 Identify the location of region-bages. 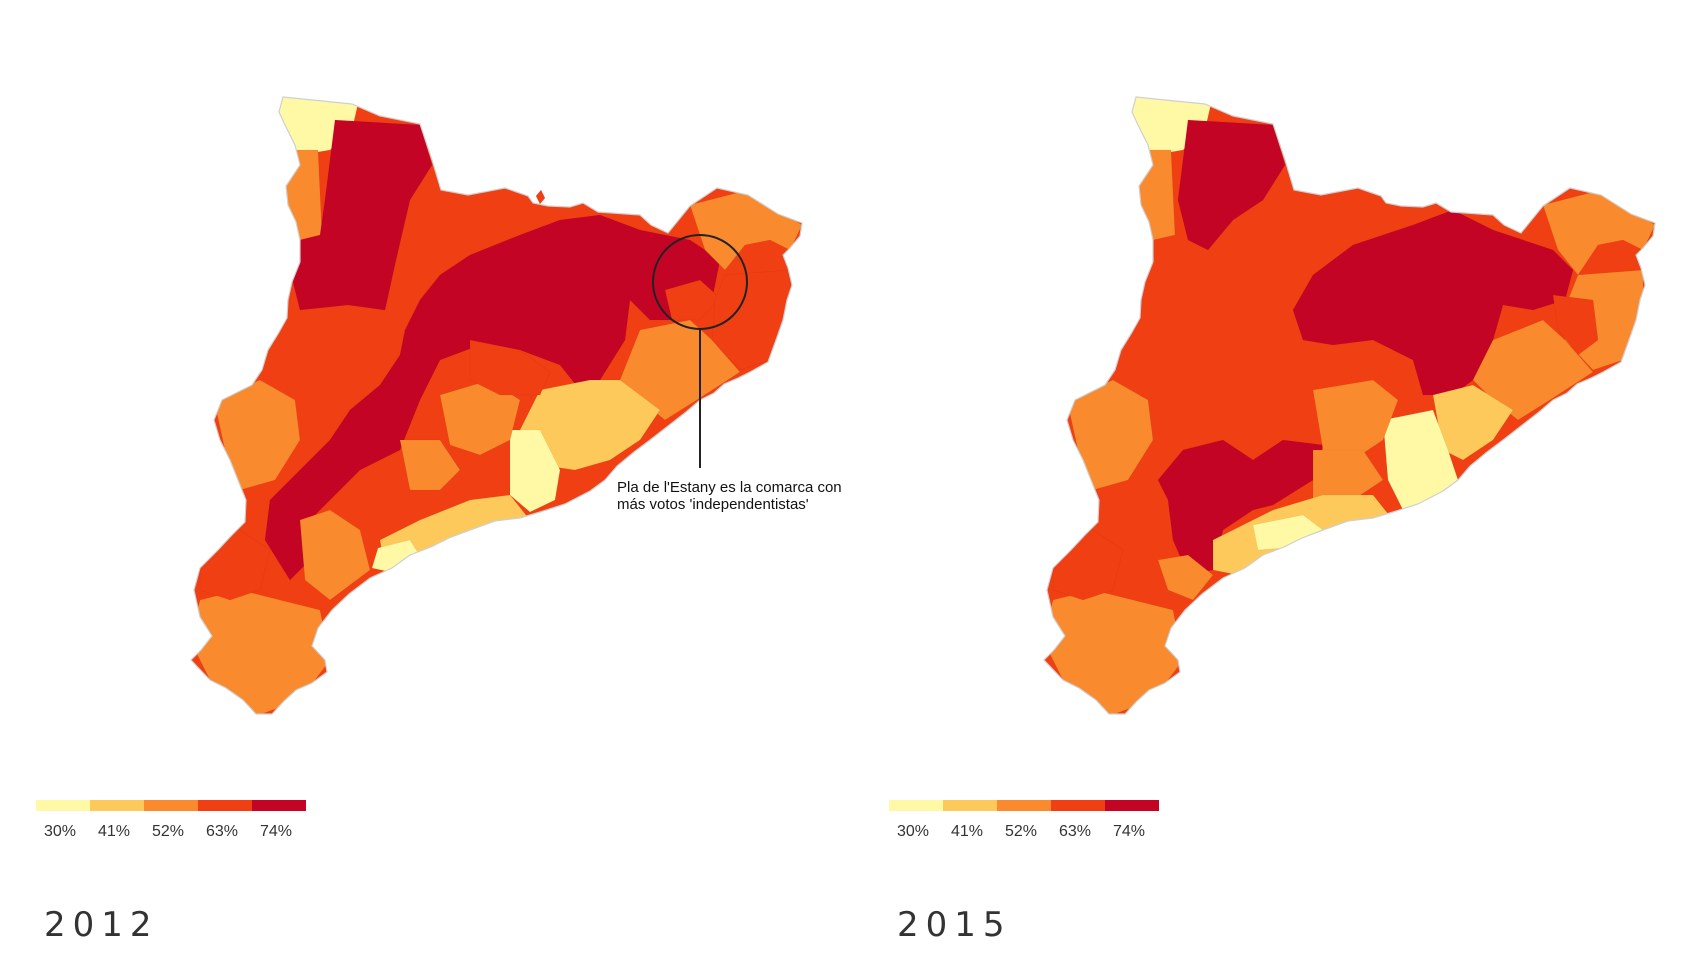
(510, 367).